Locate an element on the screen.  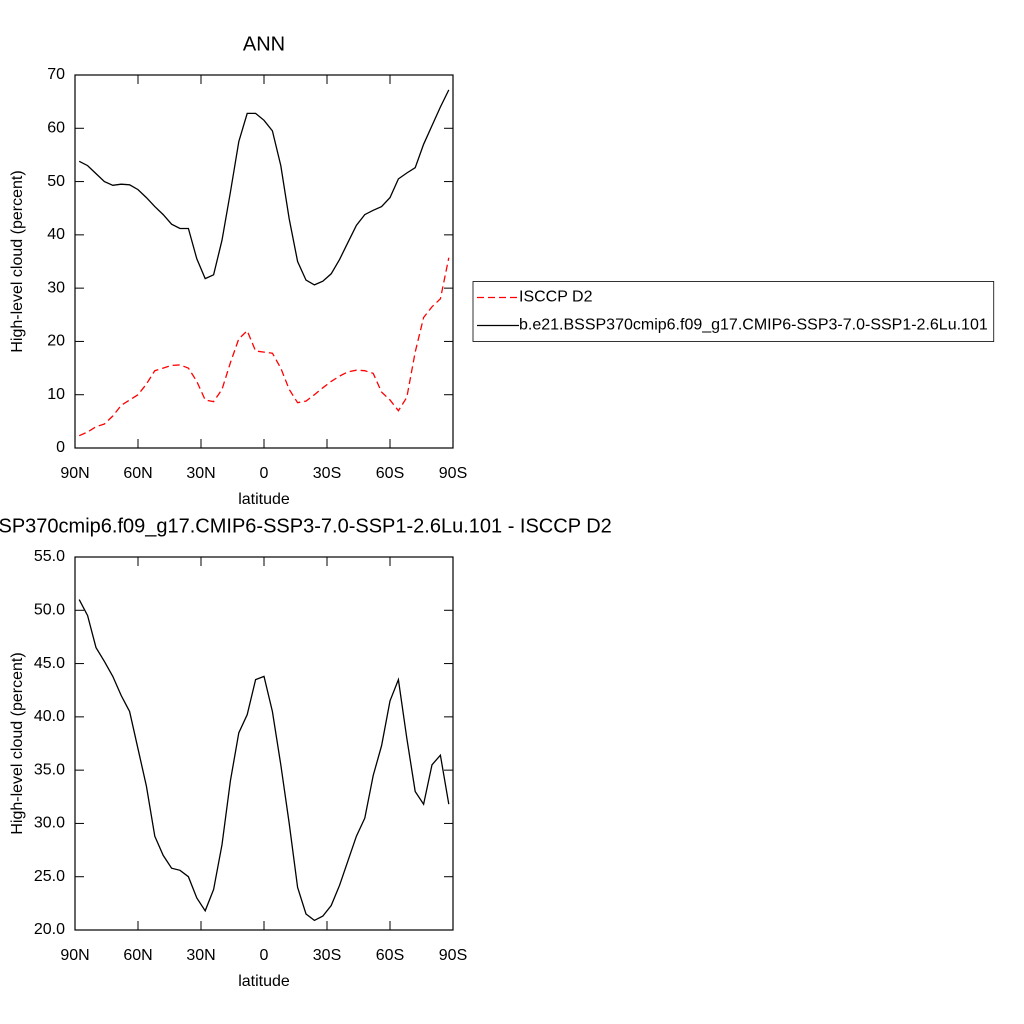
y-tick-label: 30 is located at coordinates (56, 287).